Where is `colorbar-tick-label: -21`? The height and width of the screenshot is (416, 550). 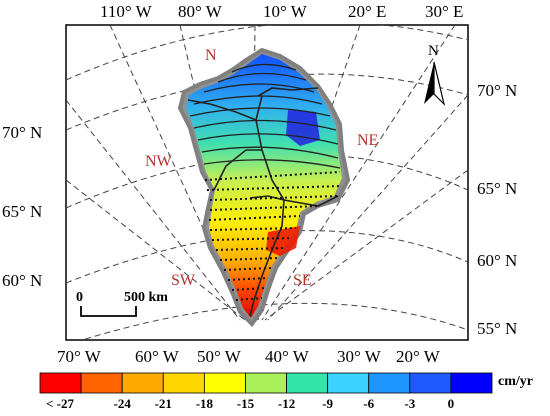
colorbar-tick-label: -21 is located at coordinates (163, 403).